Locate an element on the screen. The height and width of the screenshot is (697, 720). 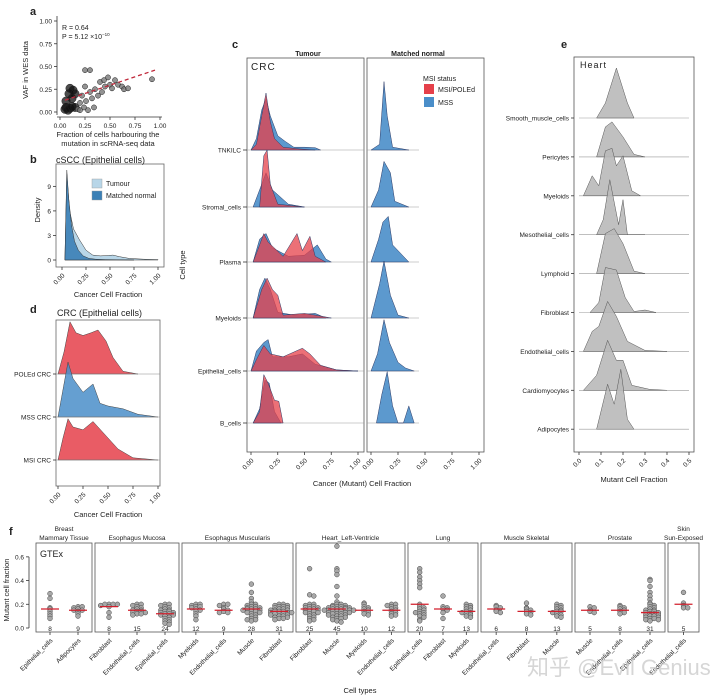
panel-c-ridge-plasma-mss is located at coordinates (390, 239).